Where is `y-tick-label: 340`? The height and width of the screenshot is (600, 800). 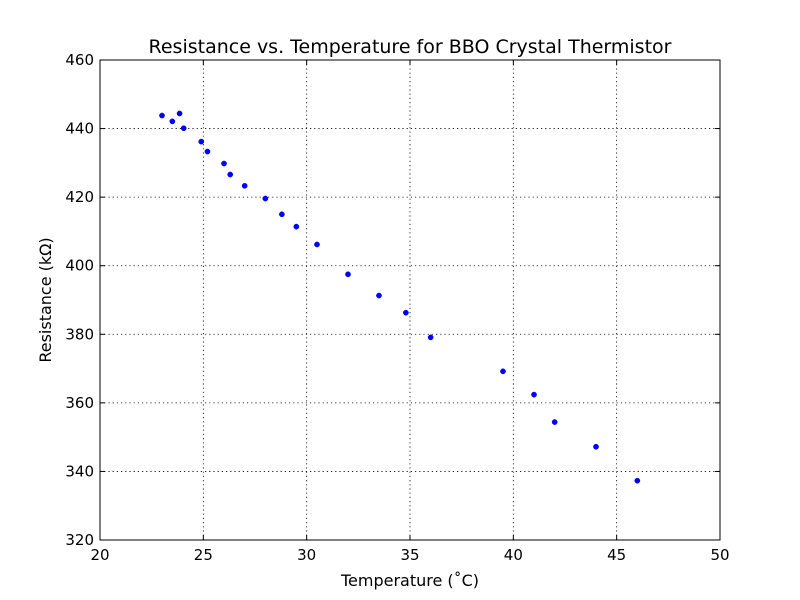
y-tick-label: 340 is located at coordinates (79, 471).